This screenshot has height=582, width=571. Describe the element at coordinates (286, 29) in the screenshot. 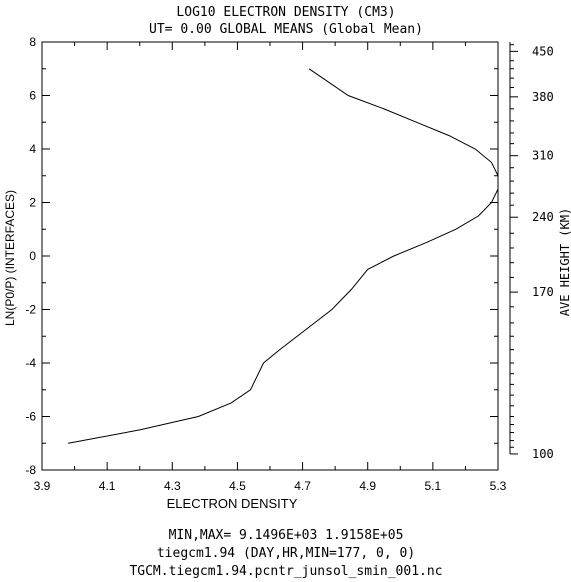

I see `chart-subtitle: UT= 0.00 GLOBAL MEANS (Global Mean)` at that location.